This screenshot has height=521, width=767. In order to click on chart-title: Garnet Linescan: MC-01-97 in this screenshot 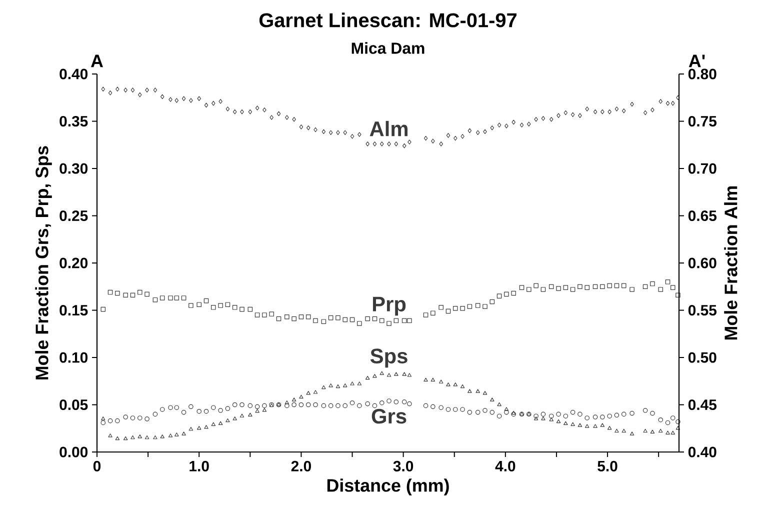, I will do `click(387, 20)`.